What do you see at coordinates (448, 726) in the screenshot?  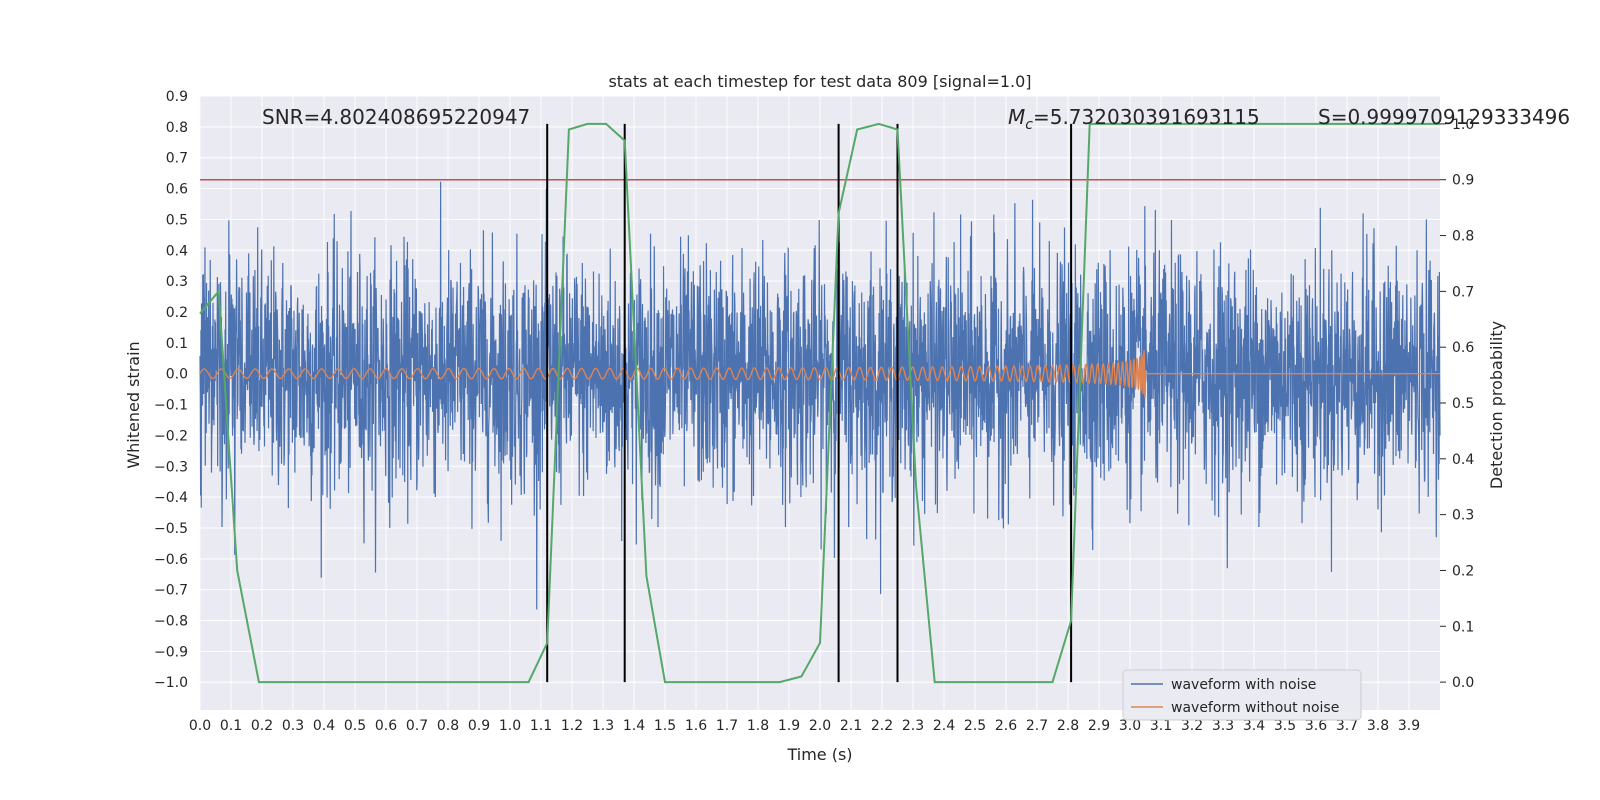 I see `x-tick-label: 0.8` at bounding box center [448, 726].